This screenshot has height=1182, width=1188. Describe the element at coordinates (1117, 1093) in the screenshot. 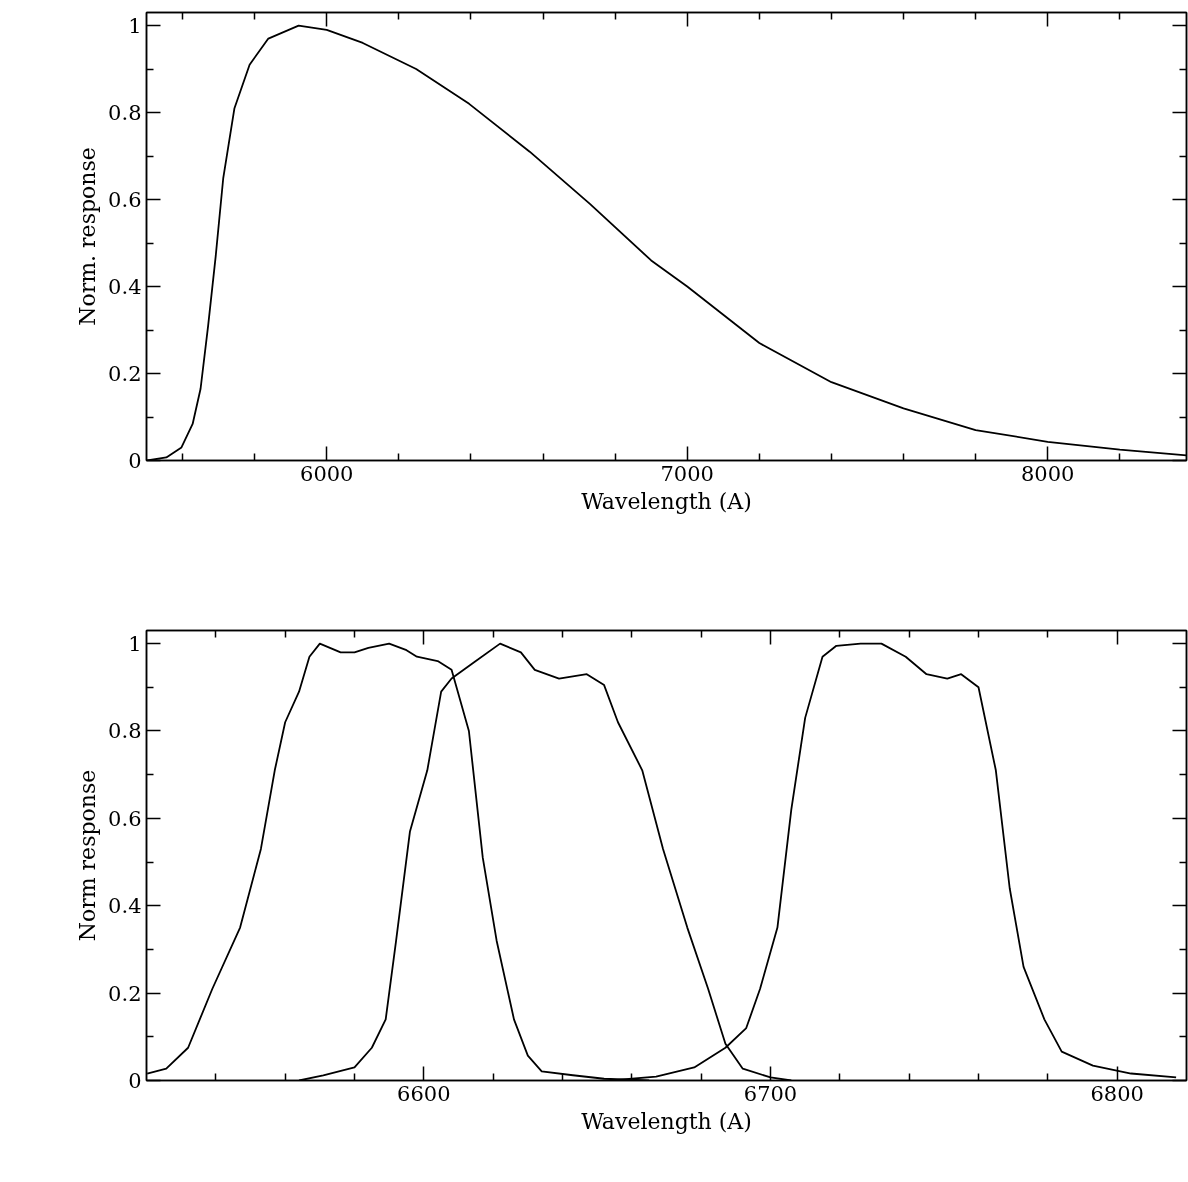

I see `x-tick-label: 6800` at that location.